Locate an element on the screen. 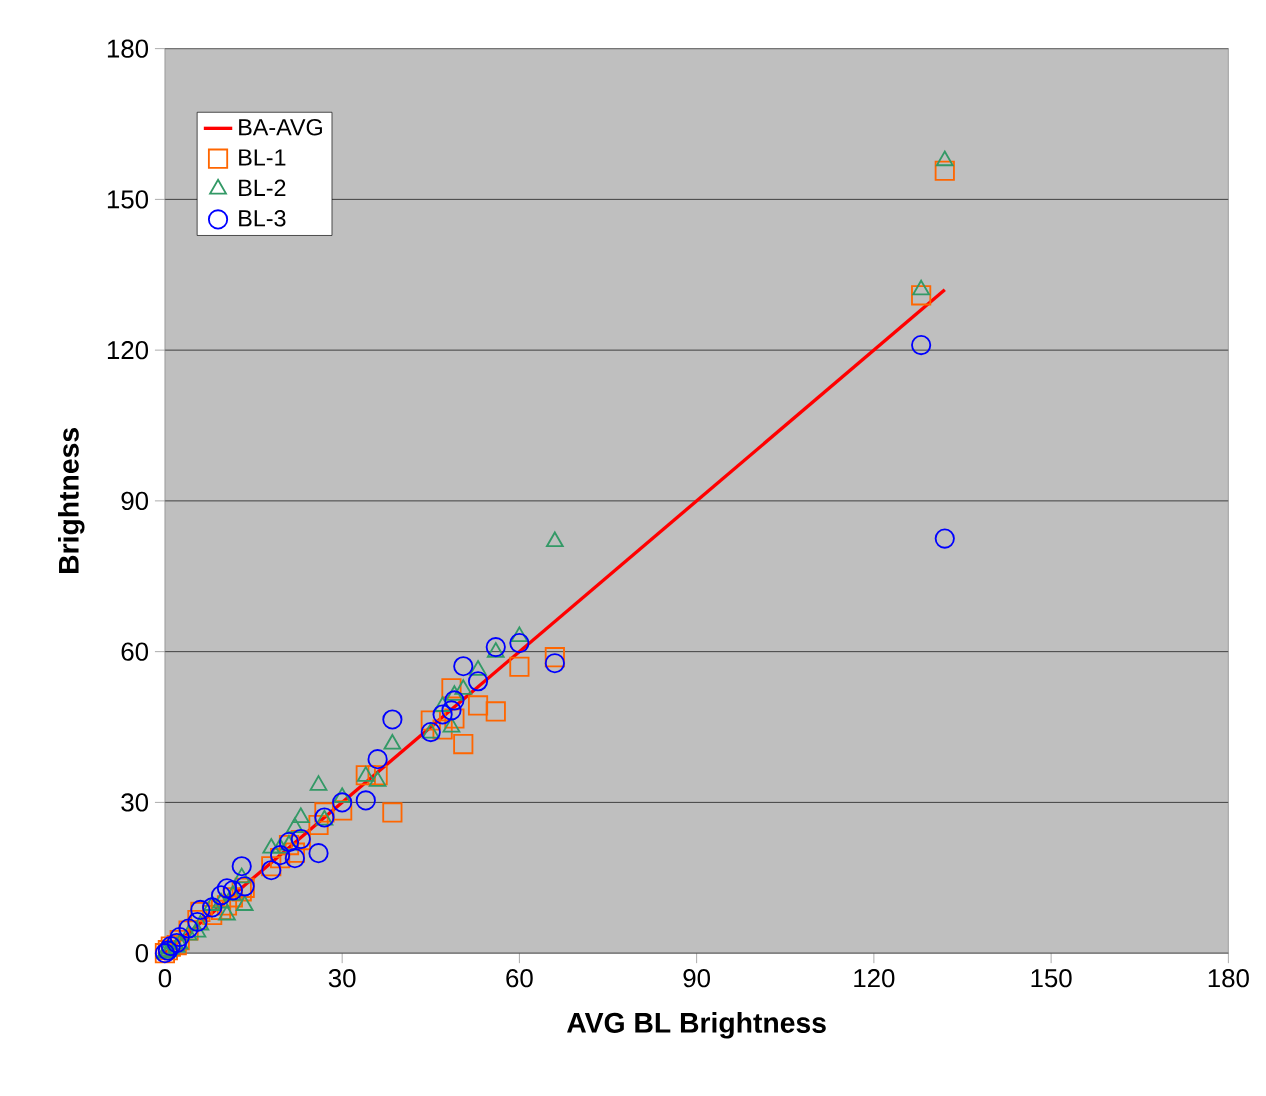  x-tick-label: 120 is located at coordinates (874, 978).